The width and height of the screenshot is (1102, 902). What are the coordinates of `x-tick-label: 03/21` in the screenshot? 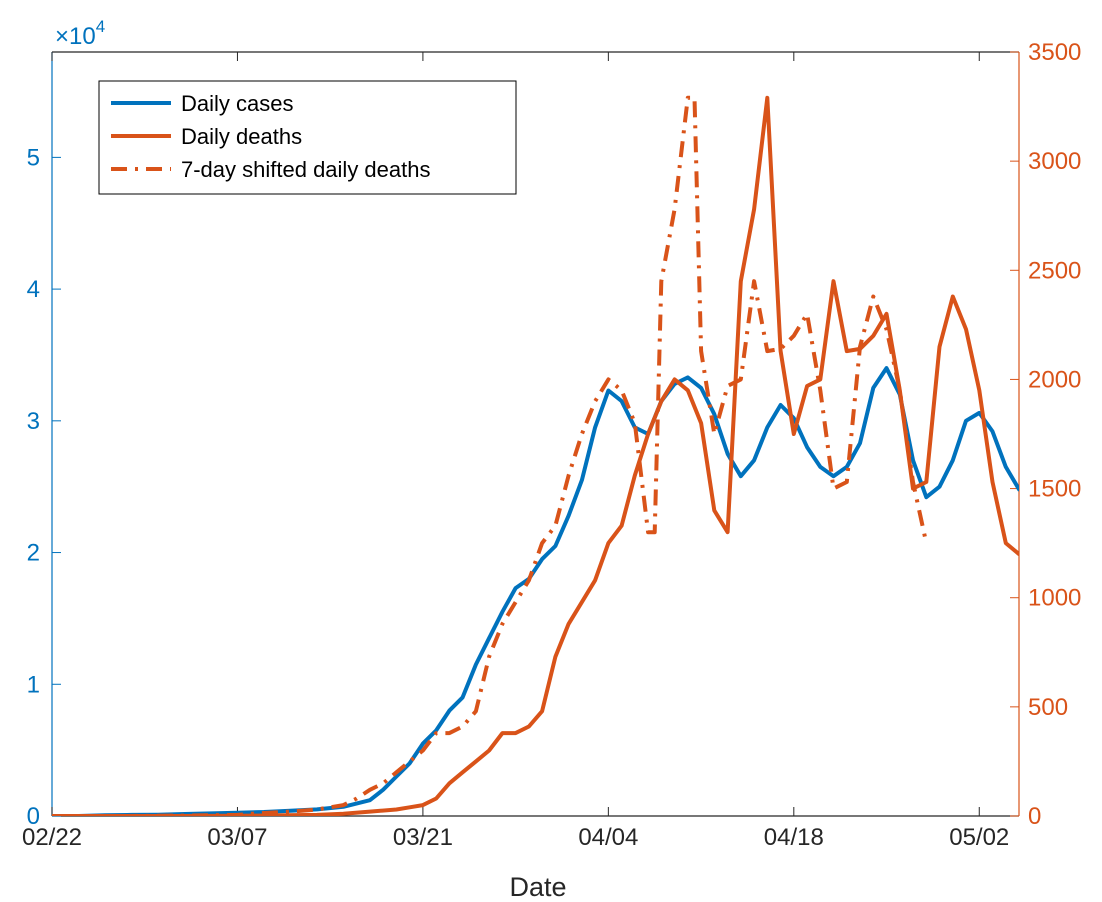 It's located at (423, 837).